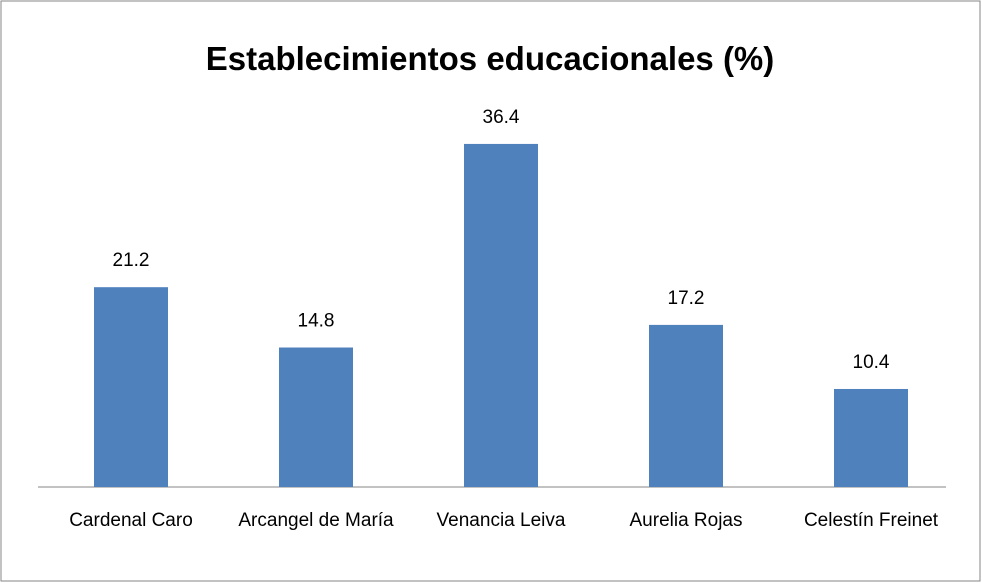  I want to click on x-tick-label: Celestín Freinet, so click(871, 520).